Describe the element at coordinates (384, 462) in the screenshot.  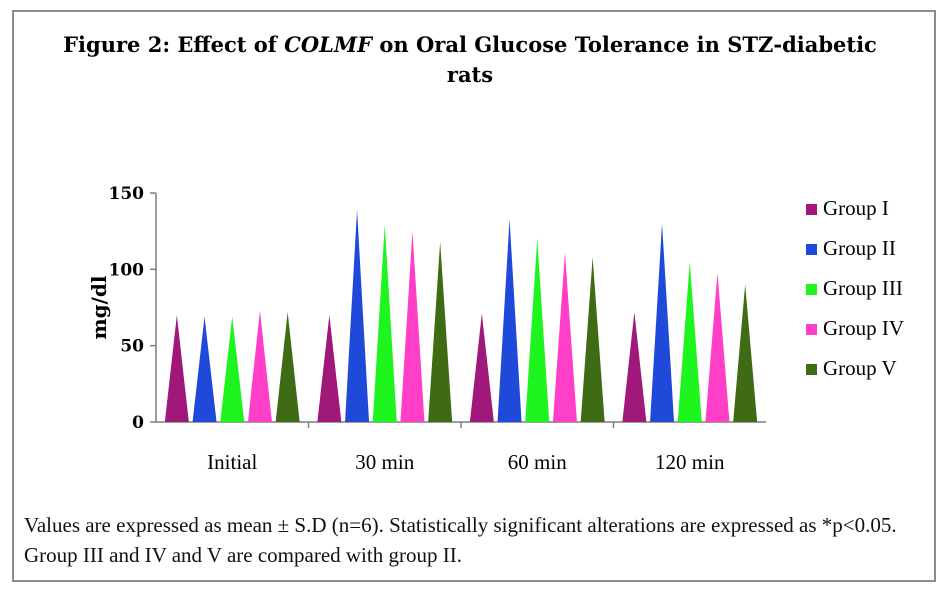
I see `x-tick-label: 30 min` at that location.